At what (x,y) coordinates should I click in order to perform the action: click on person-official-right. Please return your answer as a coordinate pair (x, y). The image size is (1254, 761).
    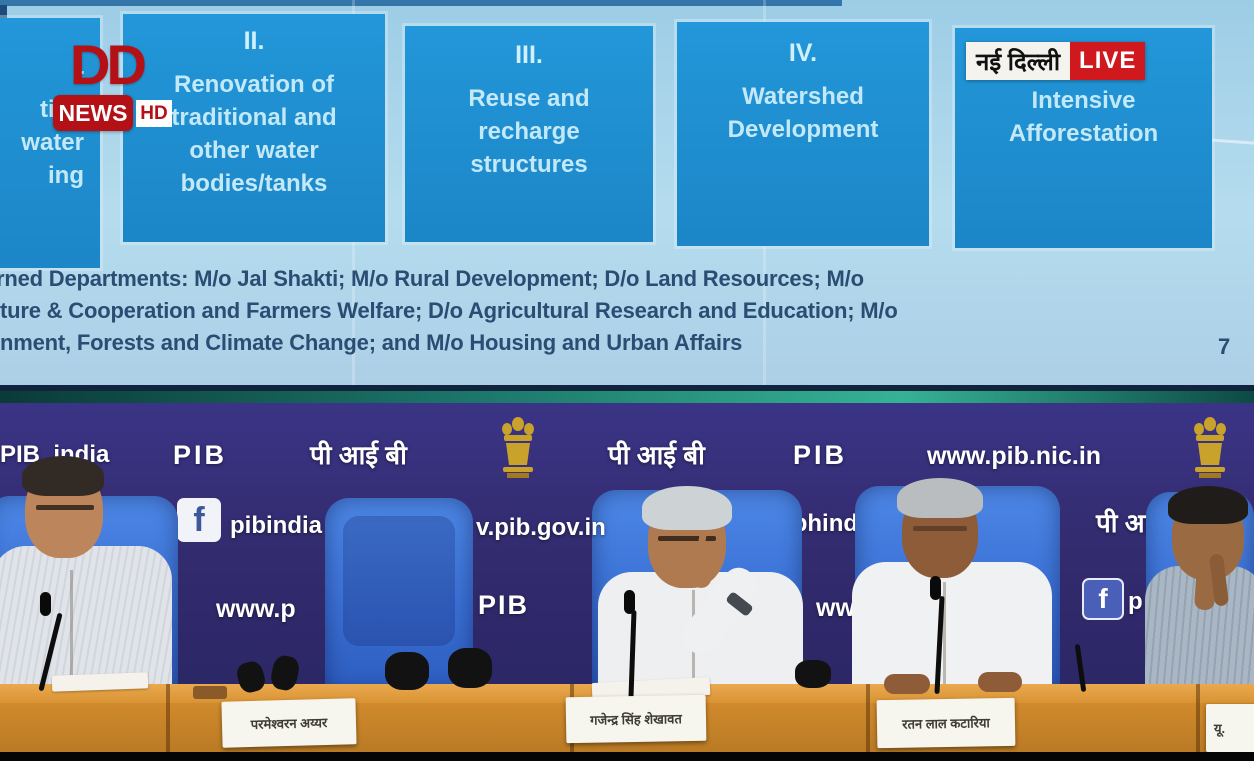
    Looking at the image, I should click on (1197, 586).